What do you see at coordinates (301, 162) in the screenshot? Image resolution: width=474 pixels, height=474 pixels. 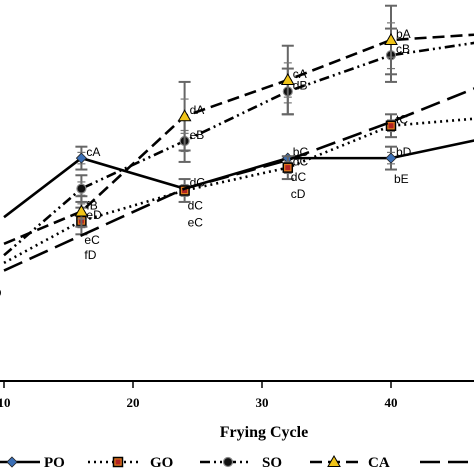 I see `data-label: dC` at bounding box center [301, 162].